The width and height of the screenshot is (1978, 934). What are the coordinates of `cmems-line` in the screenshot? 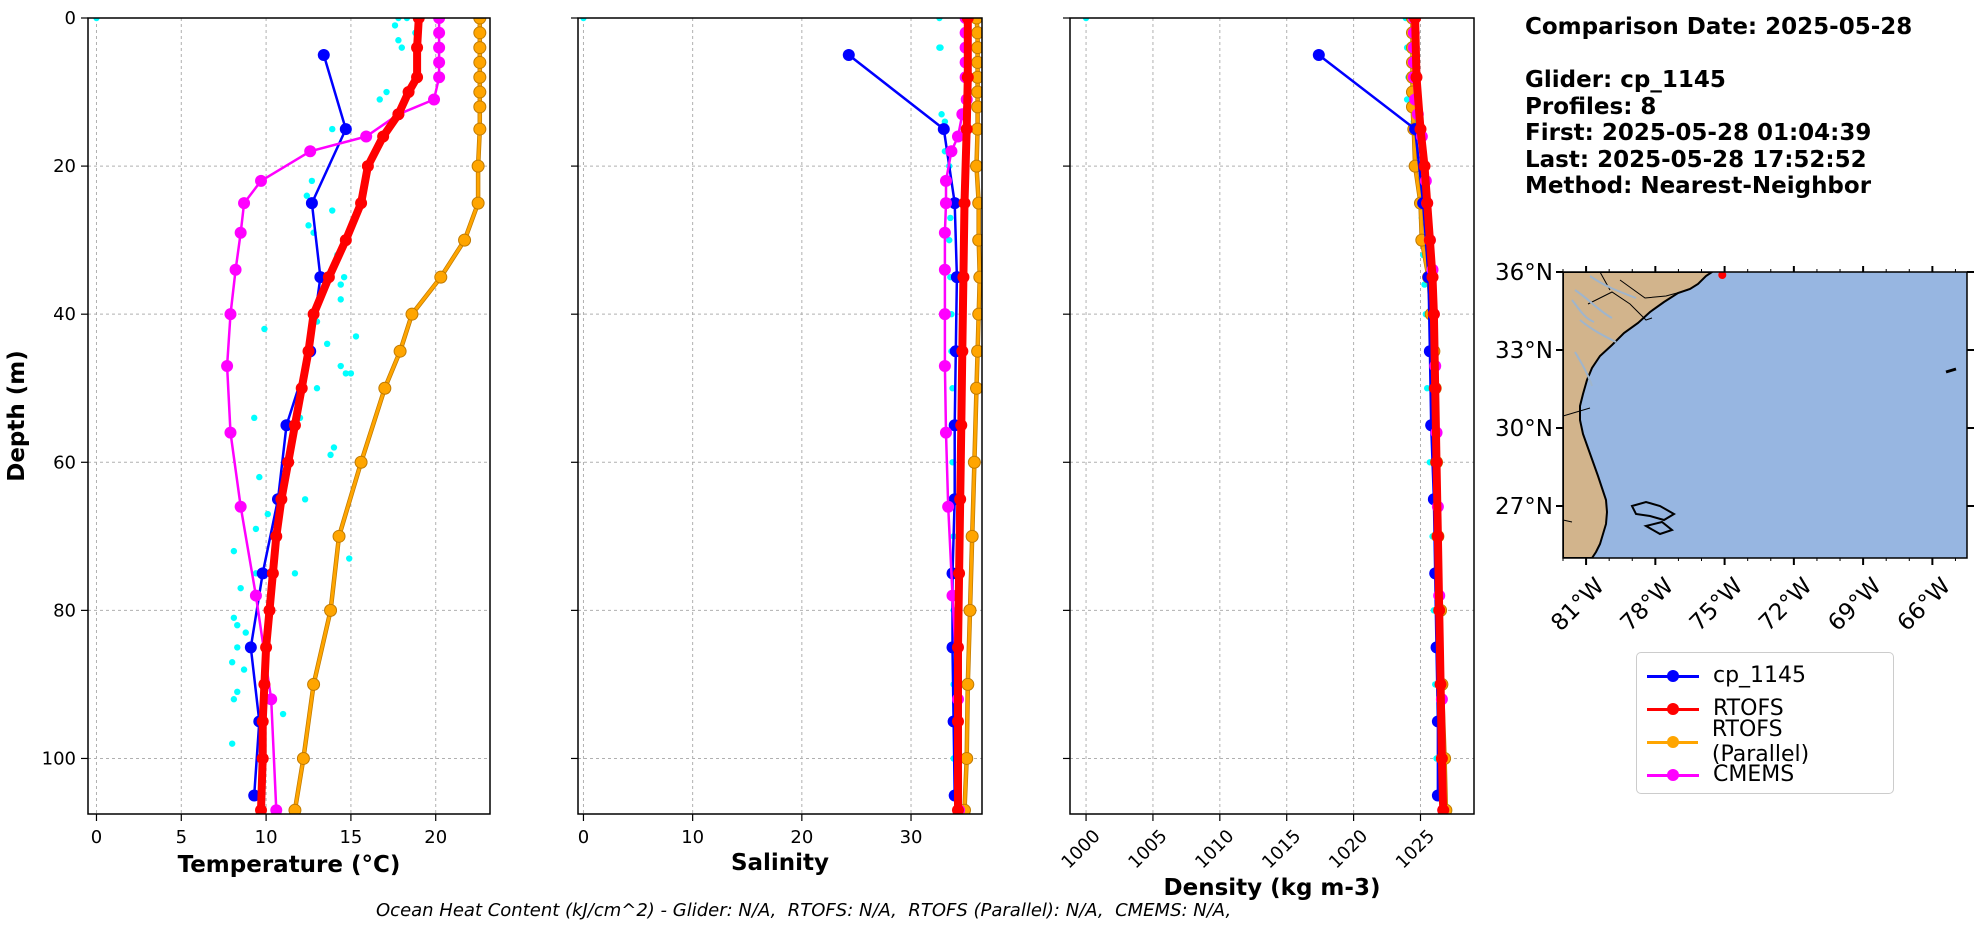 It's located at (333, 414).